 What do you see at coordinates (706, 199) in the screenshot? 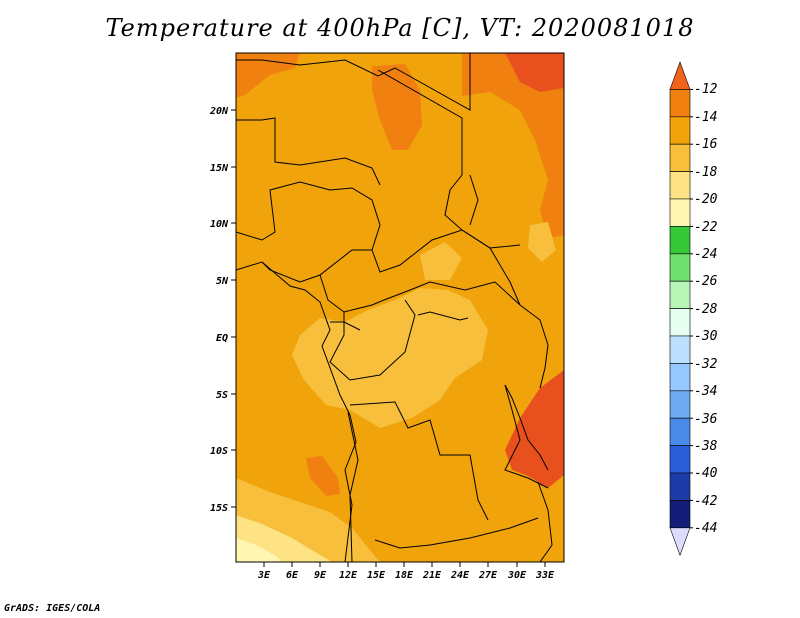
I see `colorbar-label: -20` at bounding box center [706, 199].